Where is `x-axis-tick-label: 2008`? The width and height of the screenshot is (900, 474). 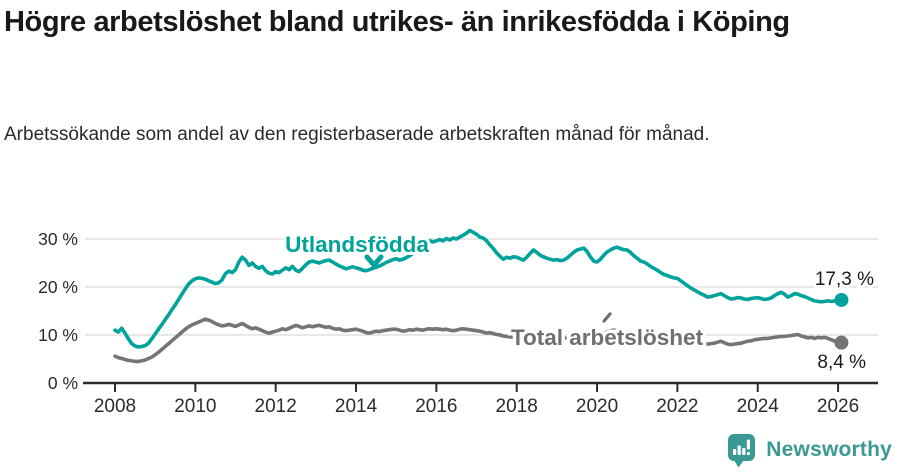
x-axis-tick-label: 2008 is located at coordinates (115, 406).